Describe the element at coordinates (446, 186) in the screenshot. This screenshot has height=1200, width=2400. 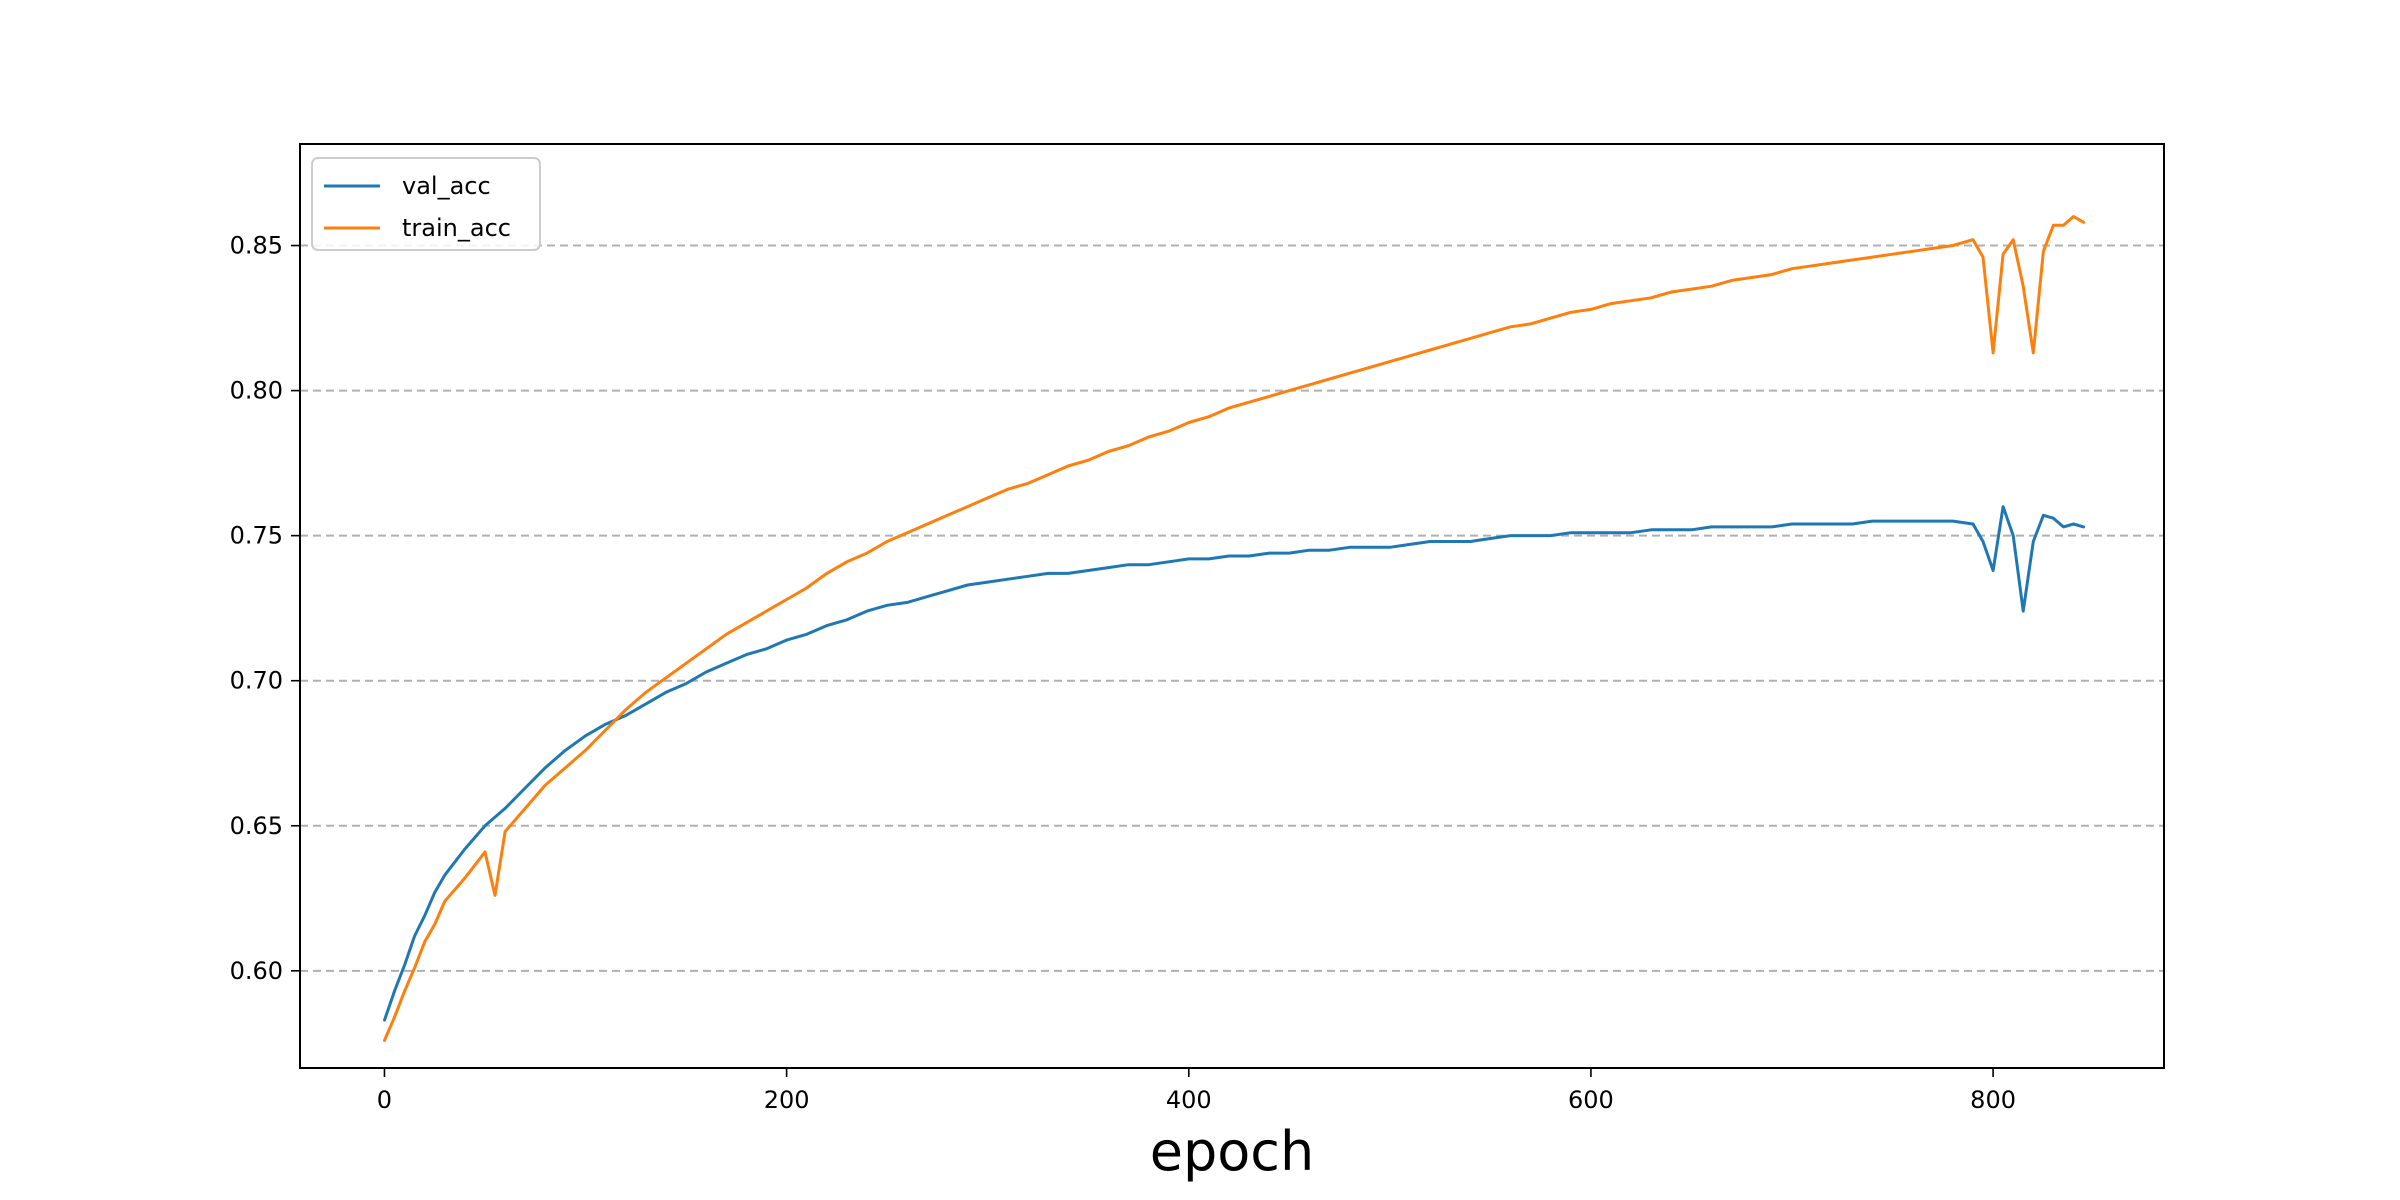
I see `legend-label: val_acc` at that location.